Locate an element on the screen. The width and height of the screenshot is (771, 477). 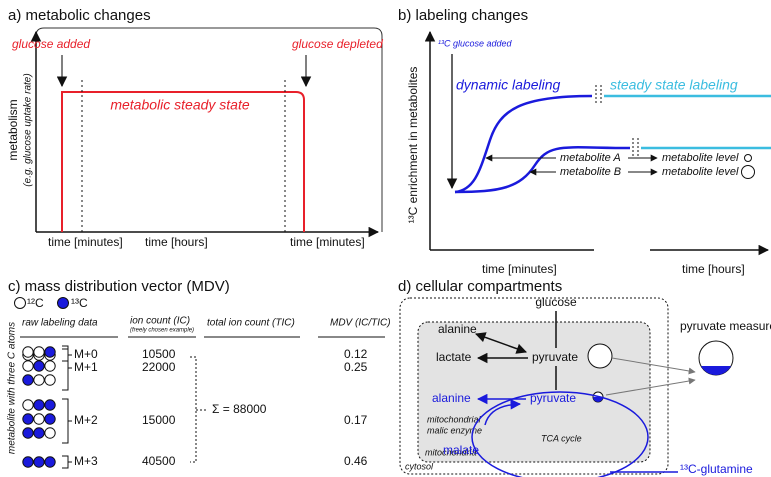
total: Σ = 88000 is located at coordinates (239, 409).